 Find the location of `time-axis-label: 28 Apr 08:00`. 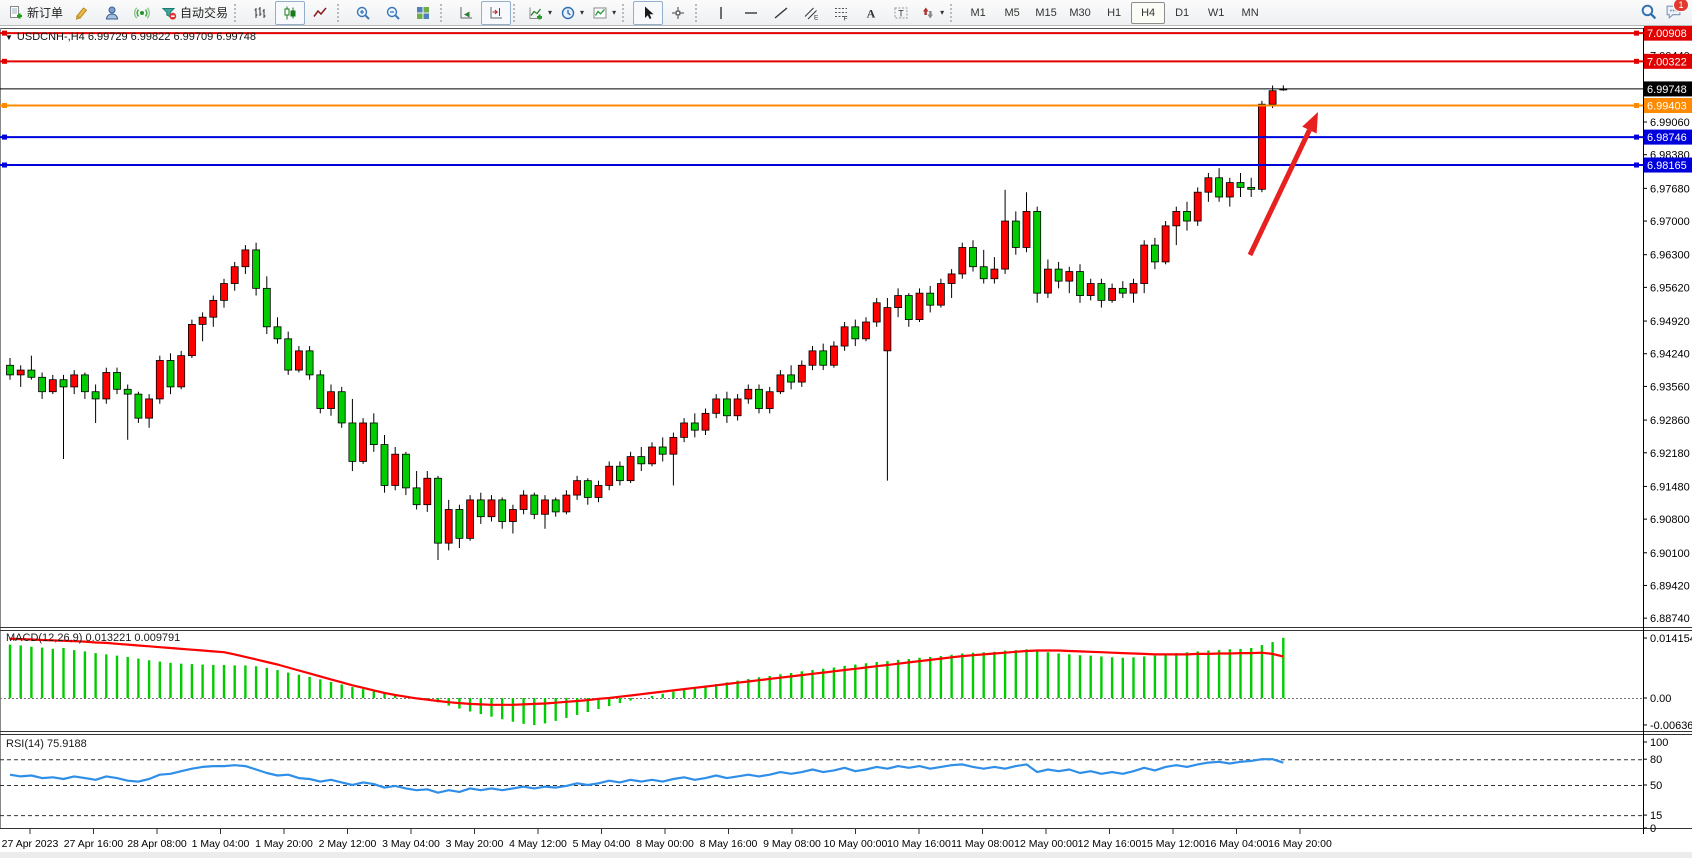

time-axis-label: 28 Apr 08:00 is located at coordinates (157, 844).